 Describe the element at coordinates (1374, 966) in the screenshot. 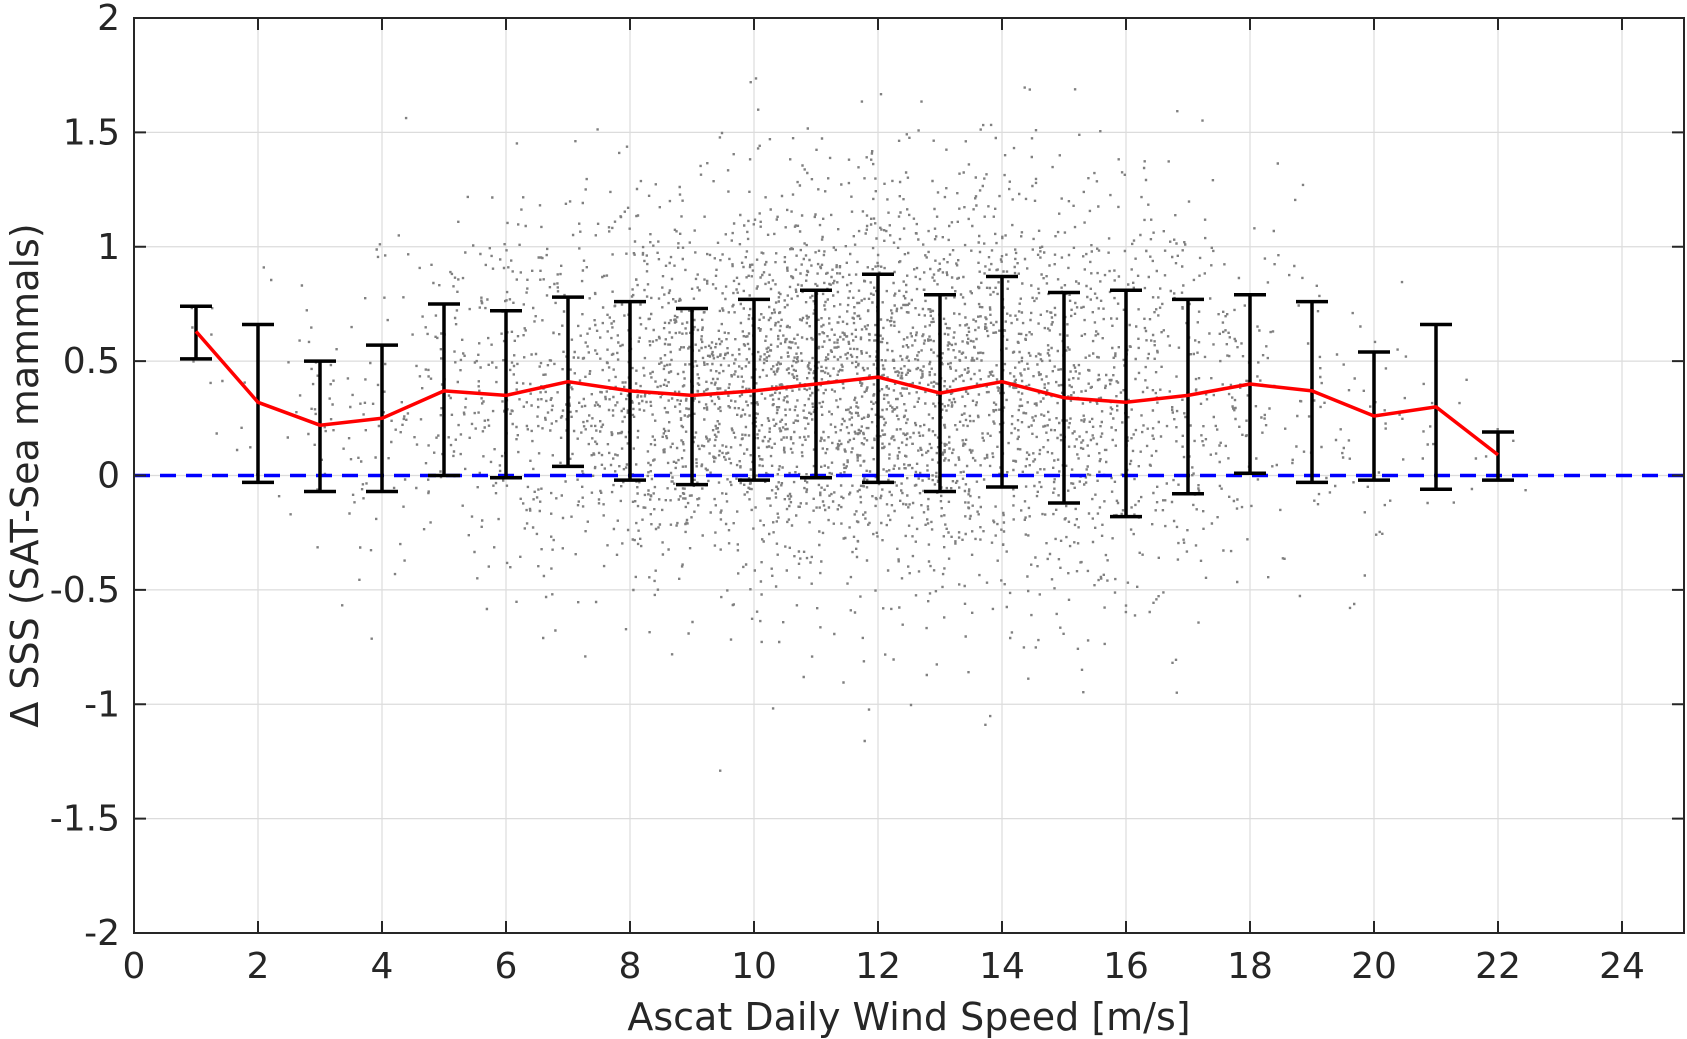

I see `x-tick-label: 20` at that location.